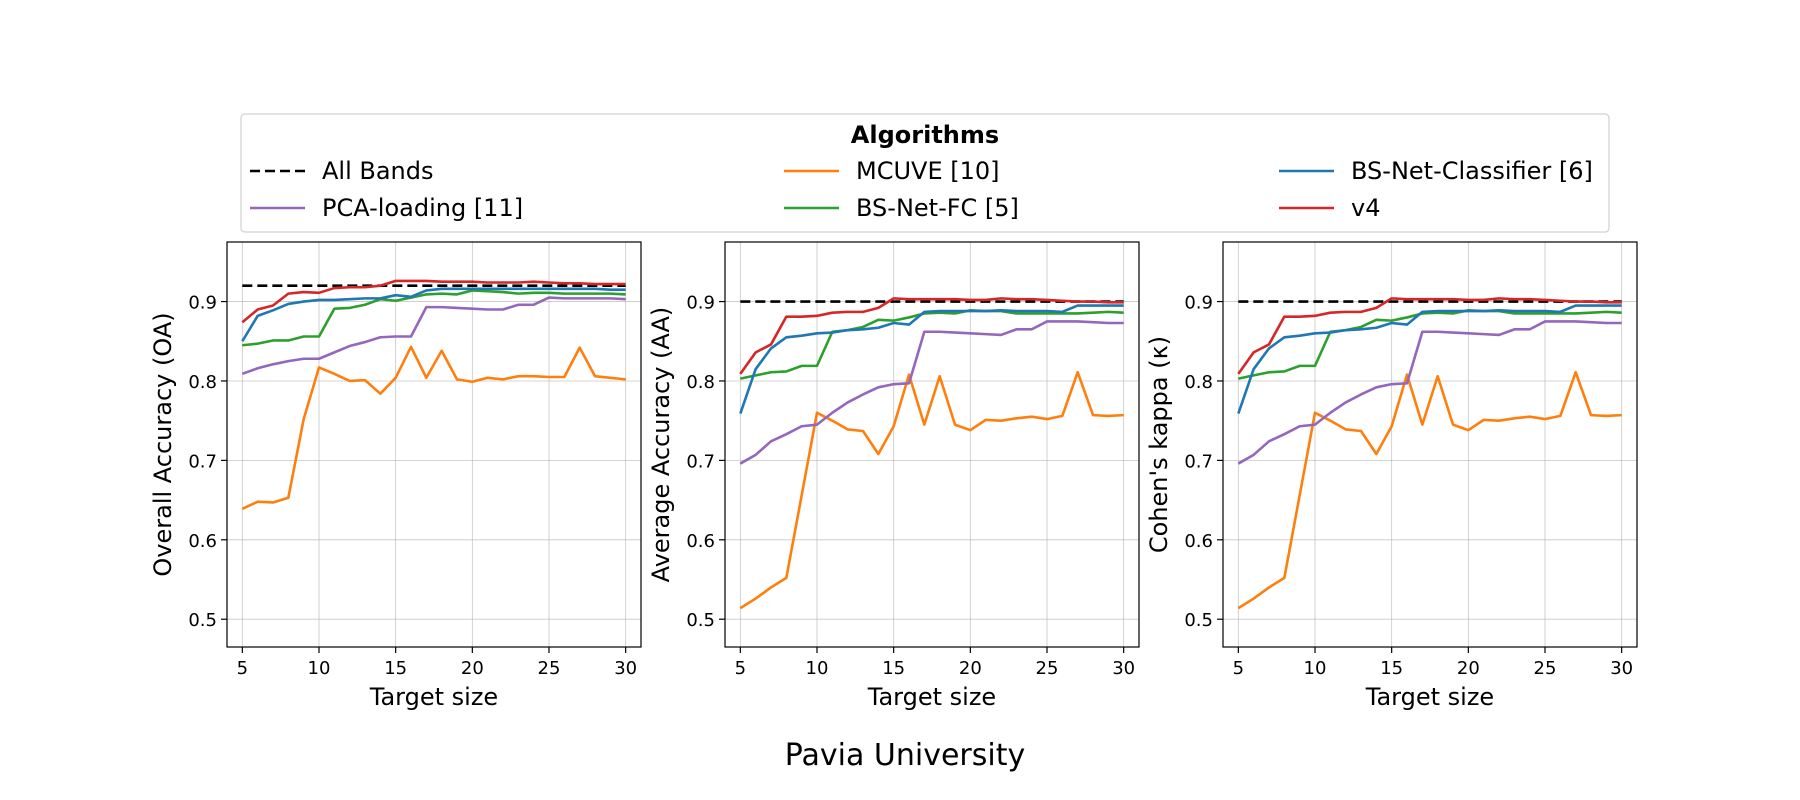 The height and width of the screenshot is (800, 1800). I want to click on legend-label: BS-Net-Classifier [6], so click(1472, 171).